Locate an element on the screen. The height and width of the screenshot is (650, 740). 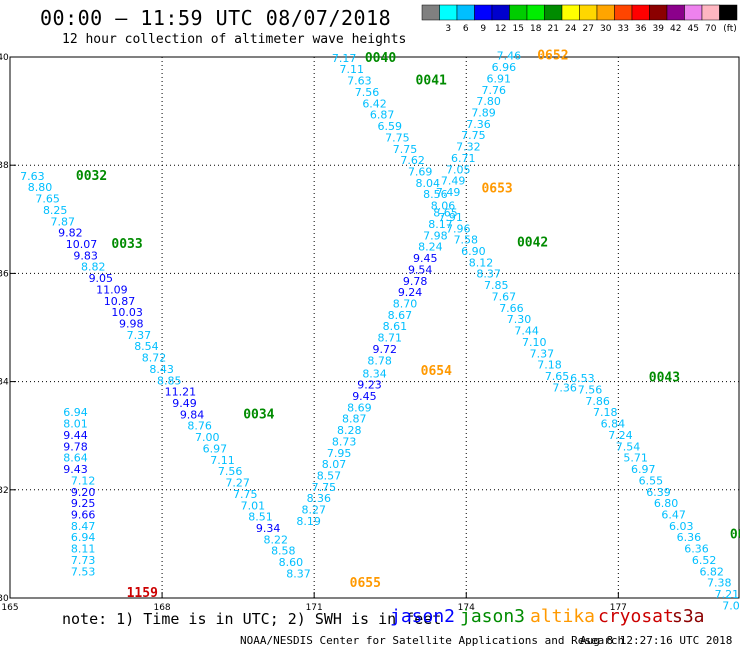
wave-height-value: 10.03 is located at coordinates (127, 312).